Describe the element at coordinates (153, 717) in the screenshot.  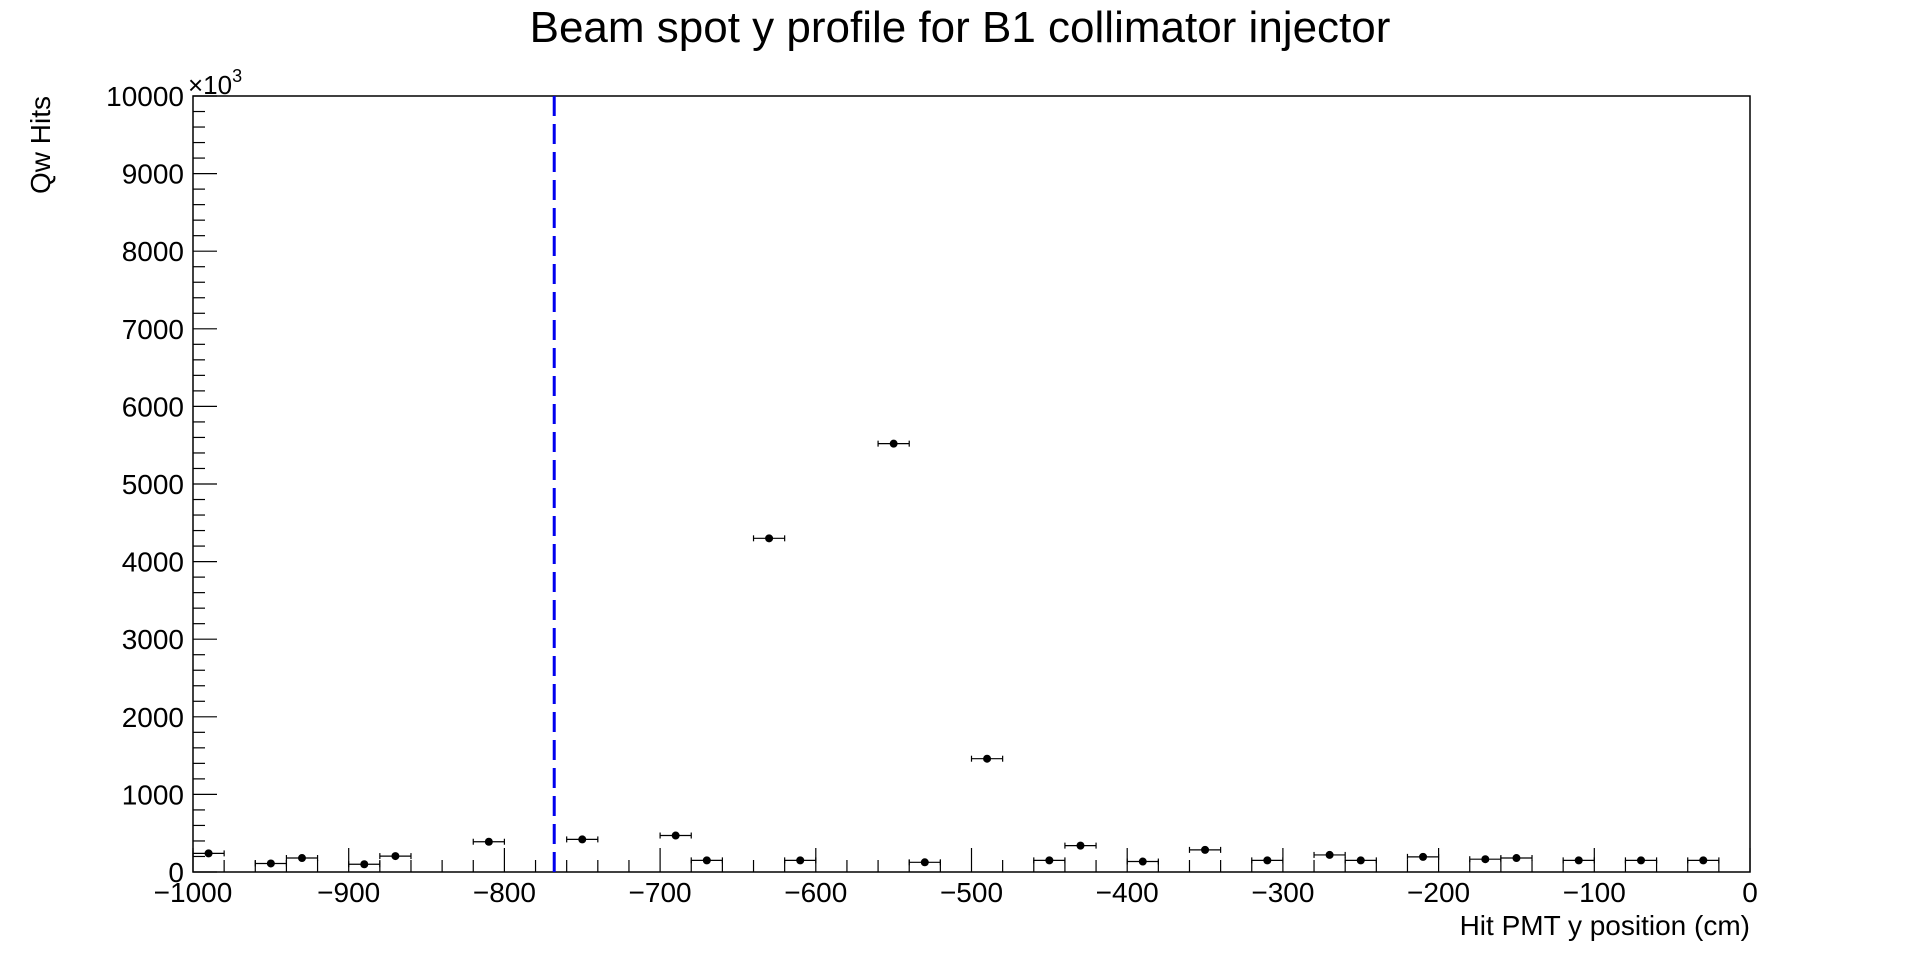
I see `y-tick-label: 2000` at that location.